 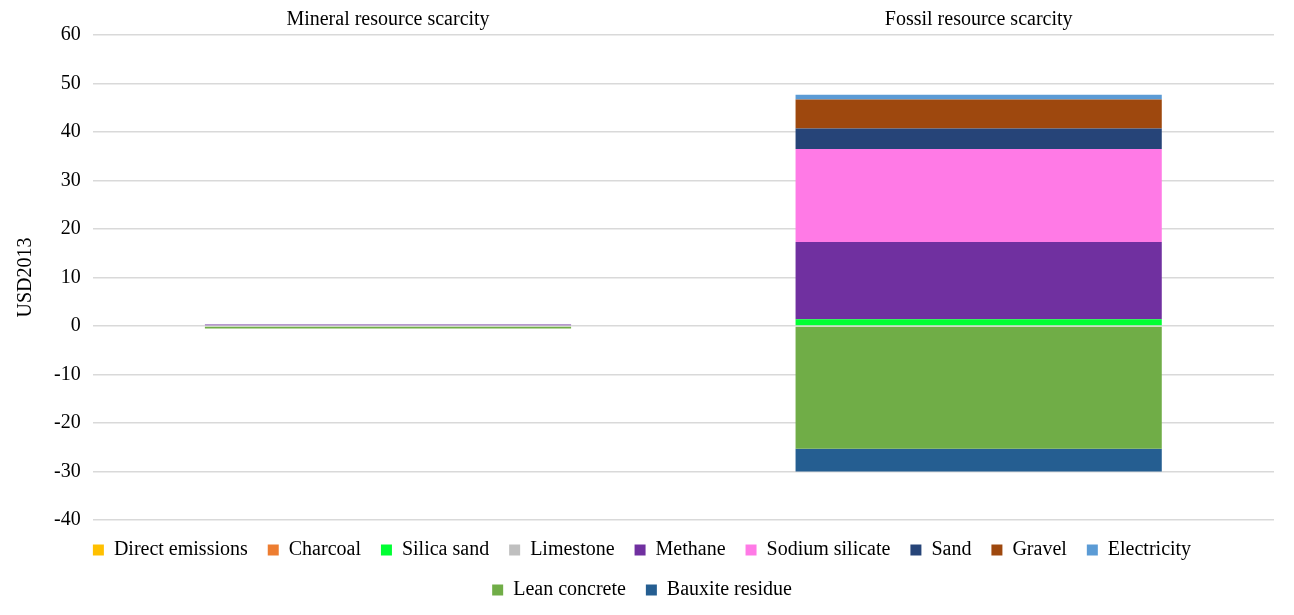 What do you see at coordinates (70, 33) in the screenshot?
I see `y-tick-label: 60` at bounding box center [70, 33].